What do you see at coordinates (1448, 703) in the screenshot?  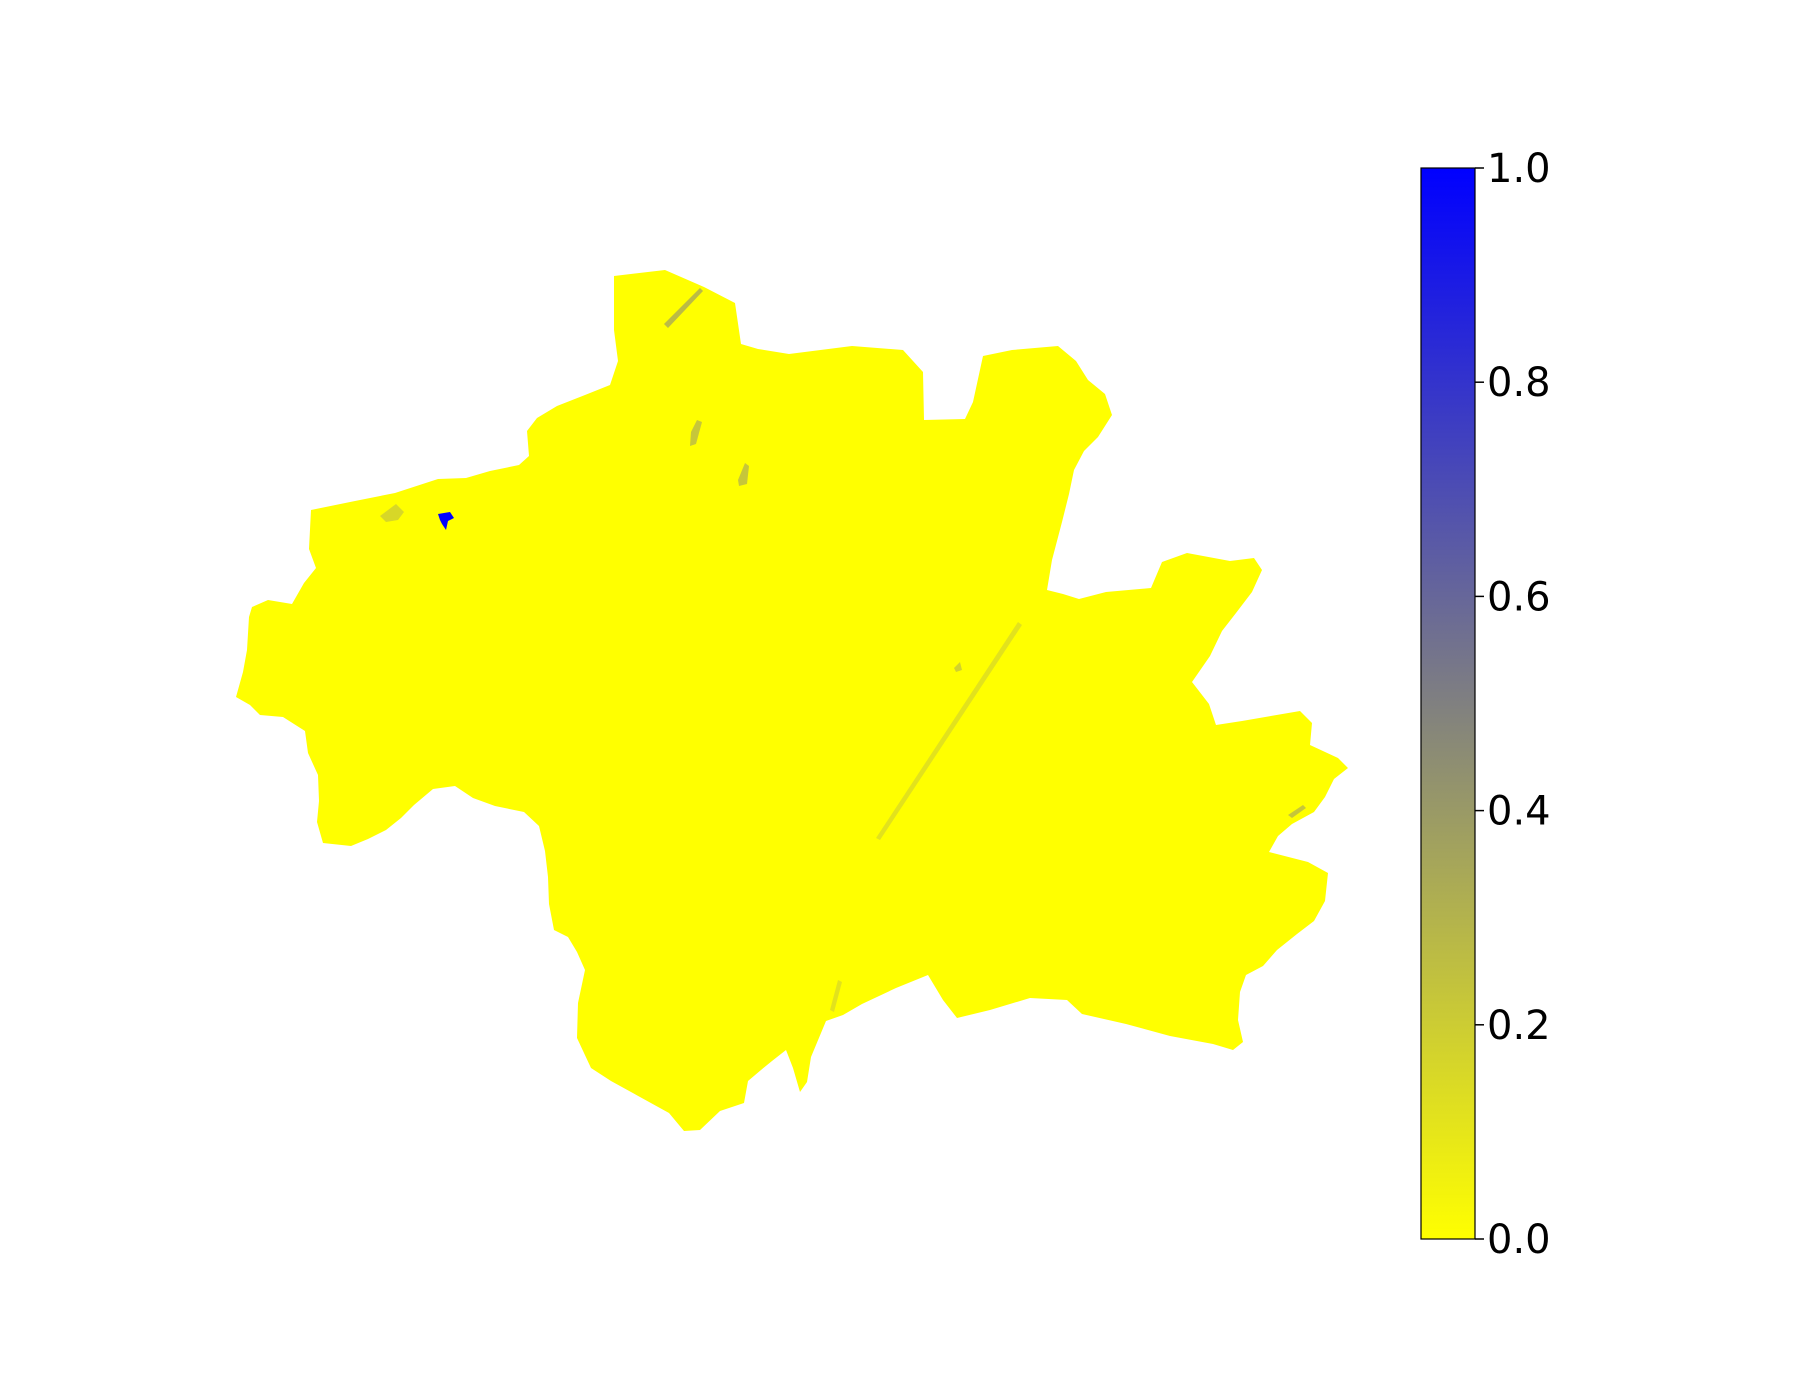 I see `colorbar-gradient` at bounding box center [1448, 703].